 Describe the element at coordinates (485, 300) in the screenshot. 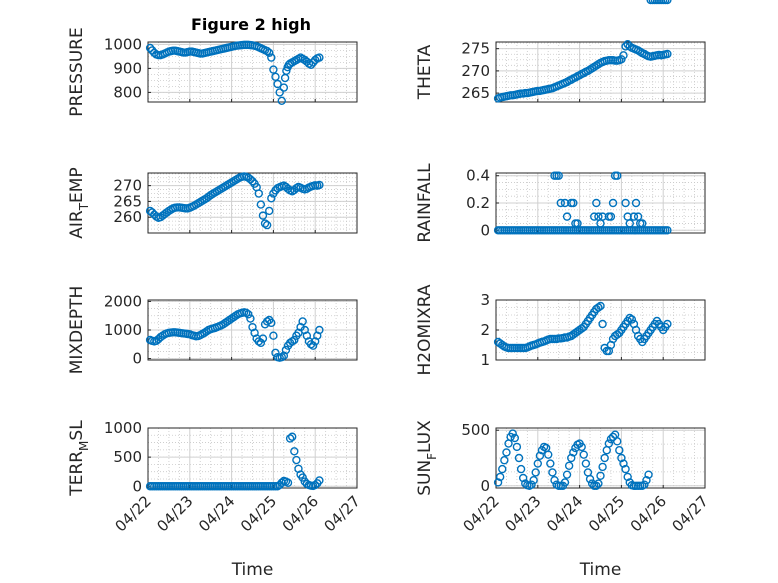

I see `y-tick-label: 3` at that location.